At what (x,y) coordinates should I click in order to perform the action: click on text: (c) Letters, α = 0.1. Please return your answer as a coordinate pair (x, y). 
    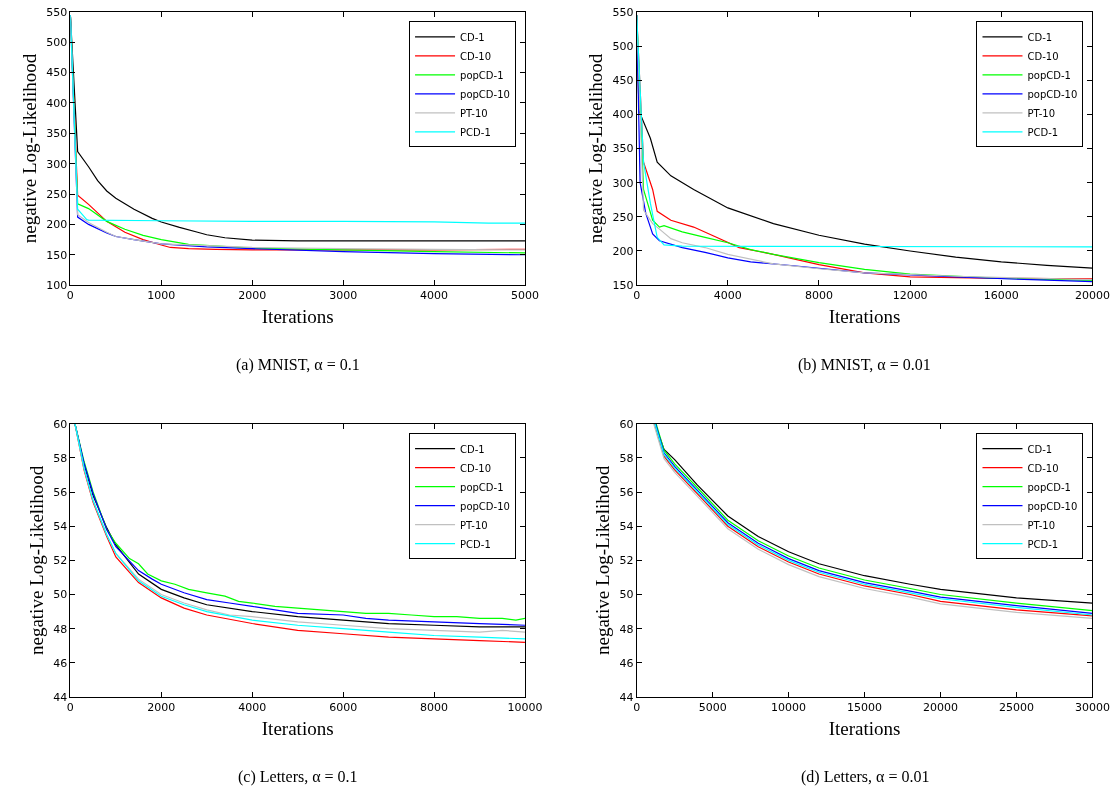
    Looking at the image, I should click on (298, 777).